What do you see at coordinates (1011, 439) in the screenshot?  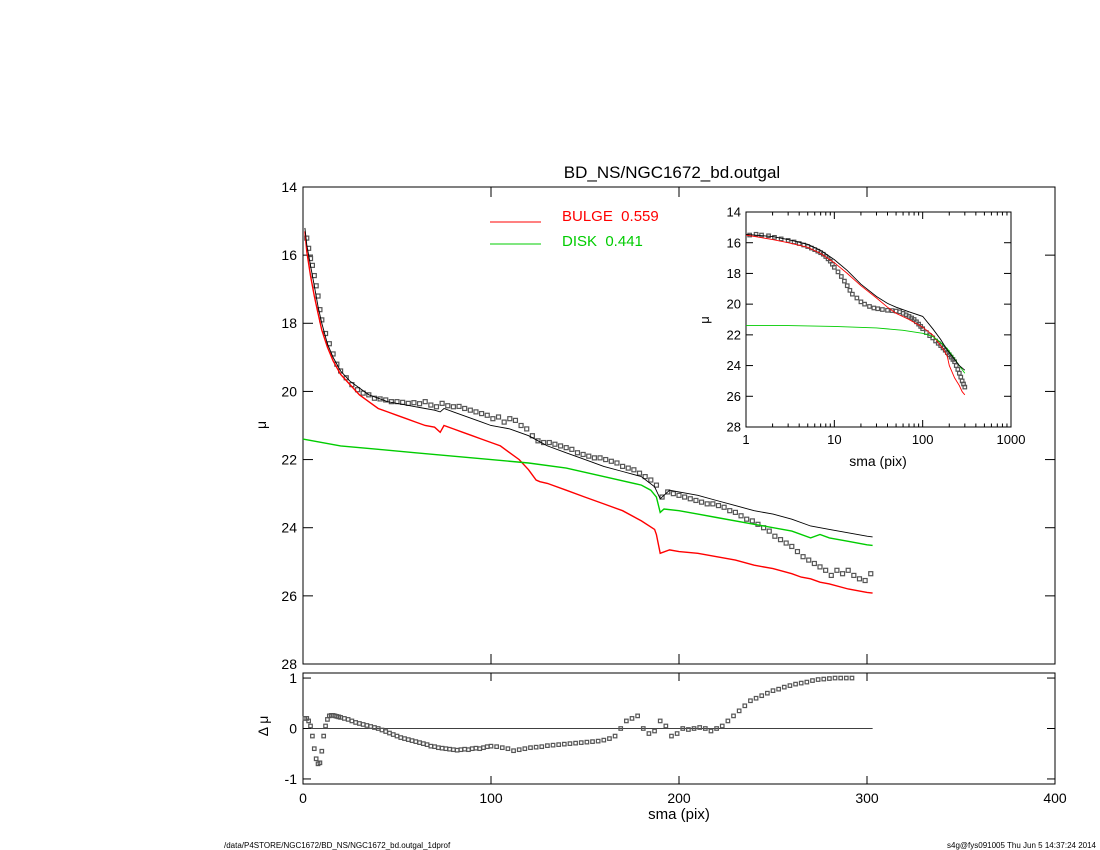 I see `x-tick-label: 1000` at bounding box center [1011, 439].